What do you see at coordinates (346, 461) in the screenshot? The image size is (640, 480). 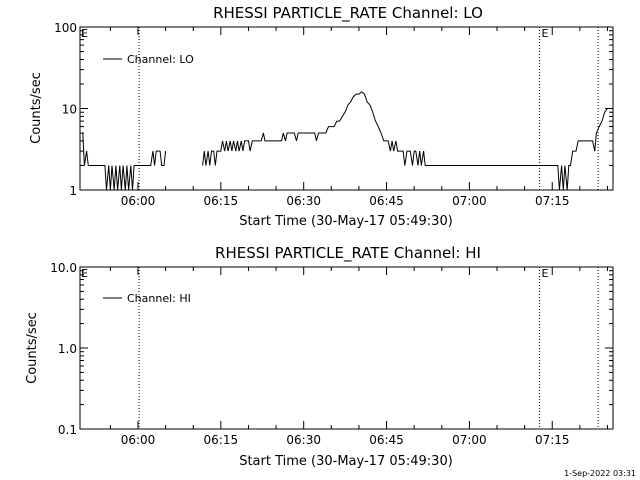 I see `x-axis-label-hi: Start Time (30-May-17 05:49:30)` at bounding box center [346, 461].